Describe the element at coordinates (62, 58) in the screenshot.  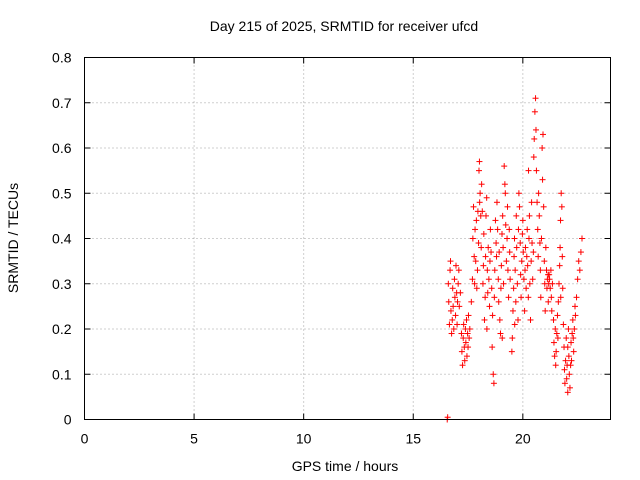
I see `y-tick-label: 0.8` at that location.